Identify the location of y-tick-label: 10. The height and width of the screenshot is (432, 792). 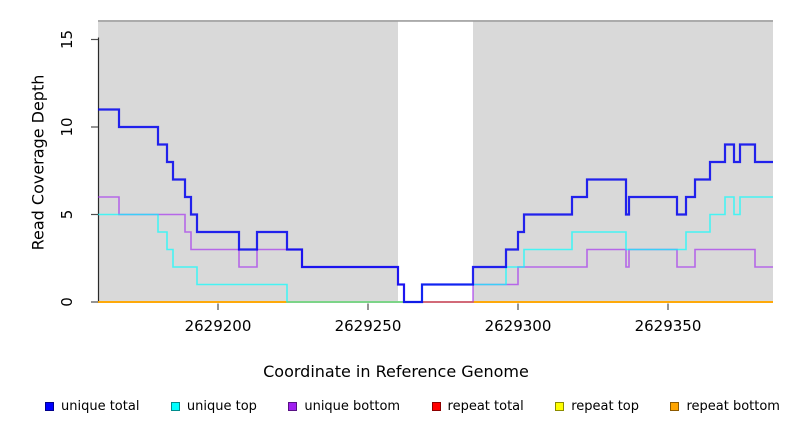
(67, 126).